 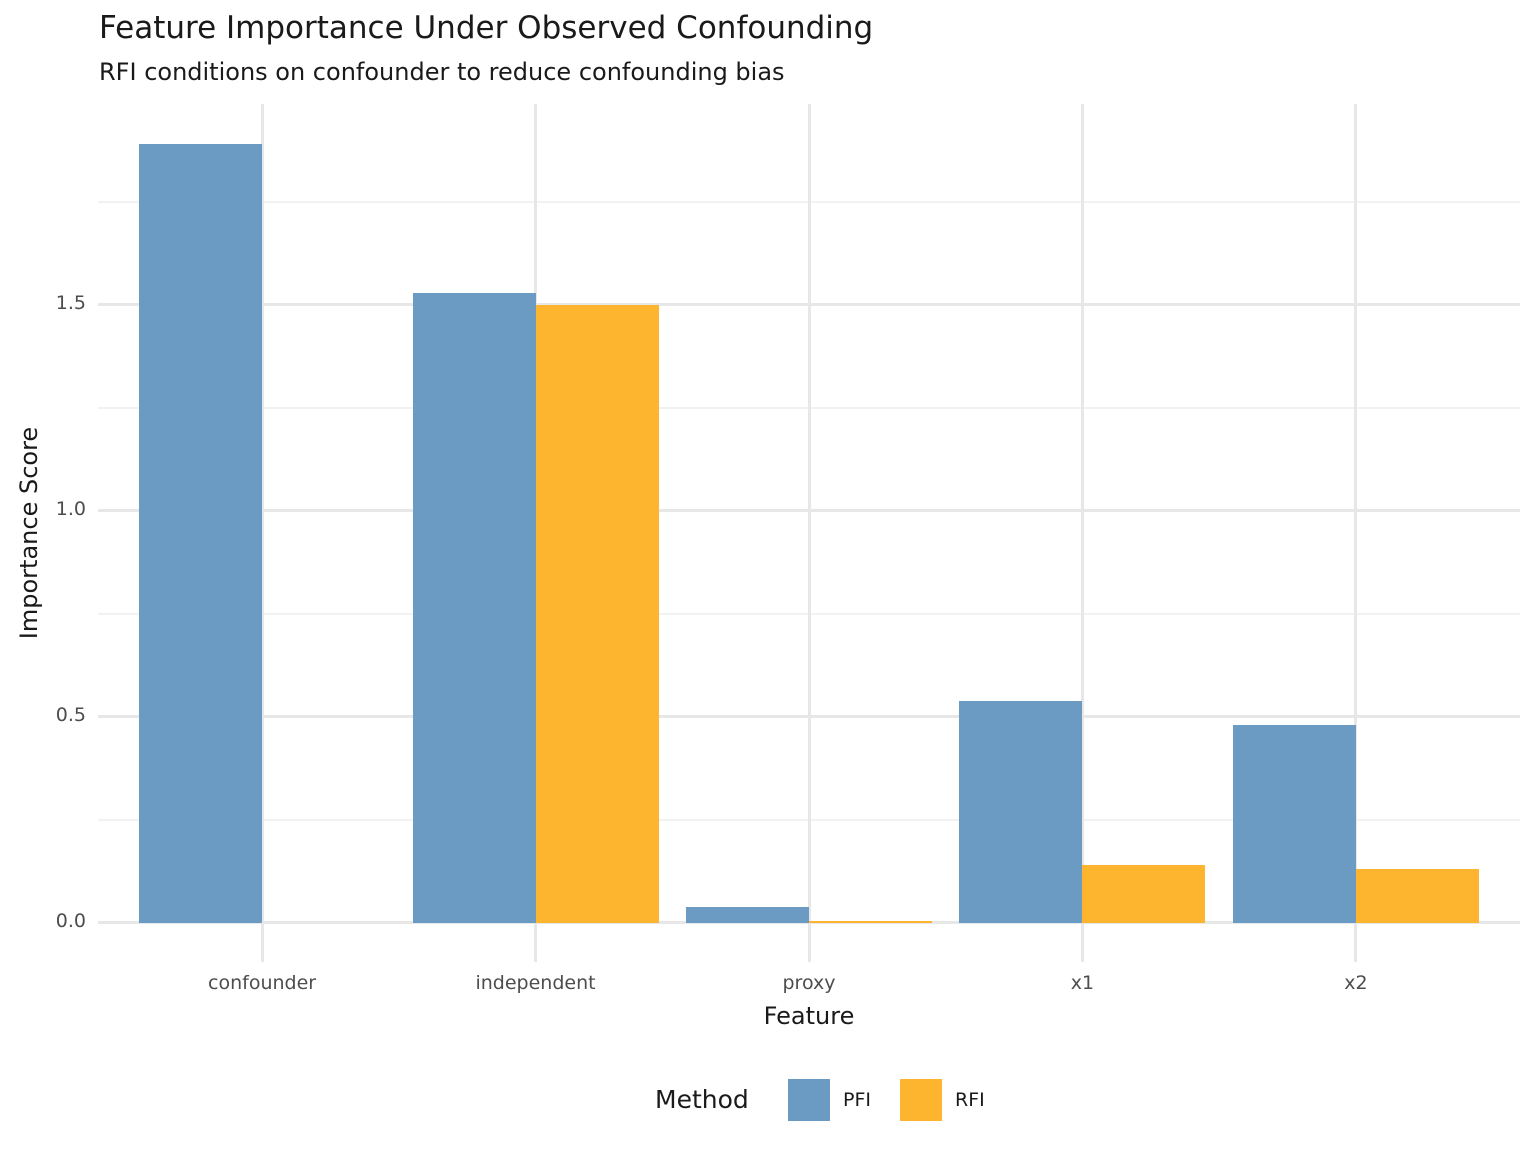 I want to click on y-tick-label-1.5: 1.5, so click(x=70, y=302).